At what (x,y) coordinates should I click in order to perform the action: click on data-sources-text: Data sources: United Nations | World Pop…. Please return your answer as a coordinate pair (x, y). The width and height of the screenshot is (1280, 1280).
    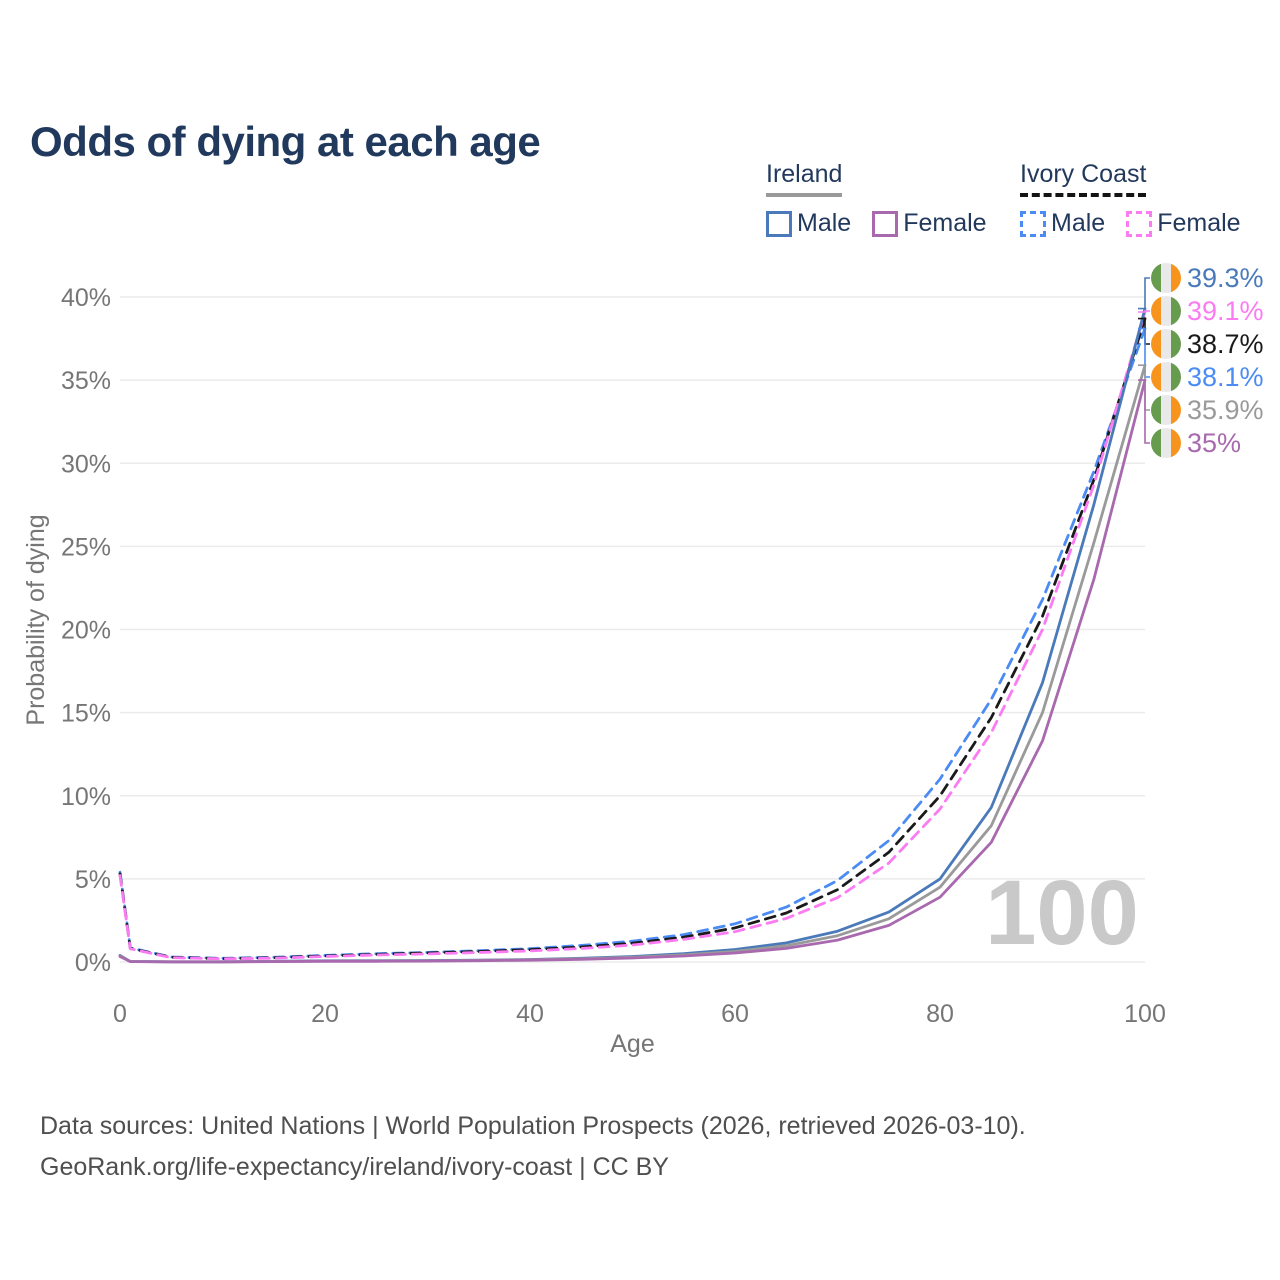
    Looking at the image, I should click on (533, 1126).